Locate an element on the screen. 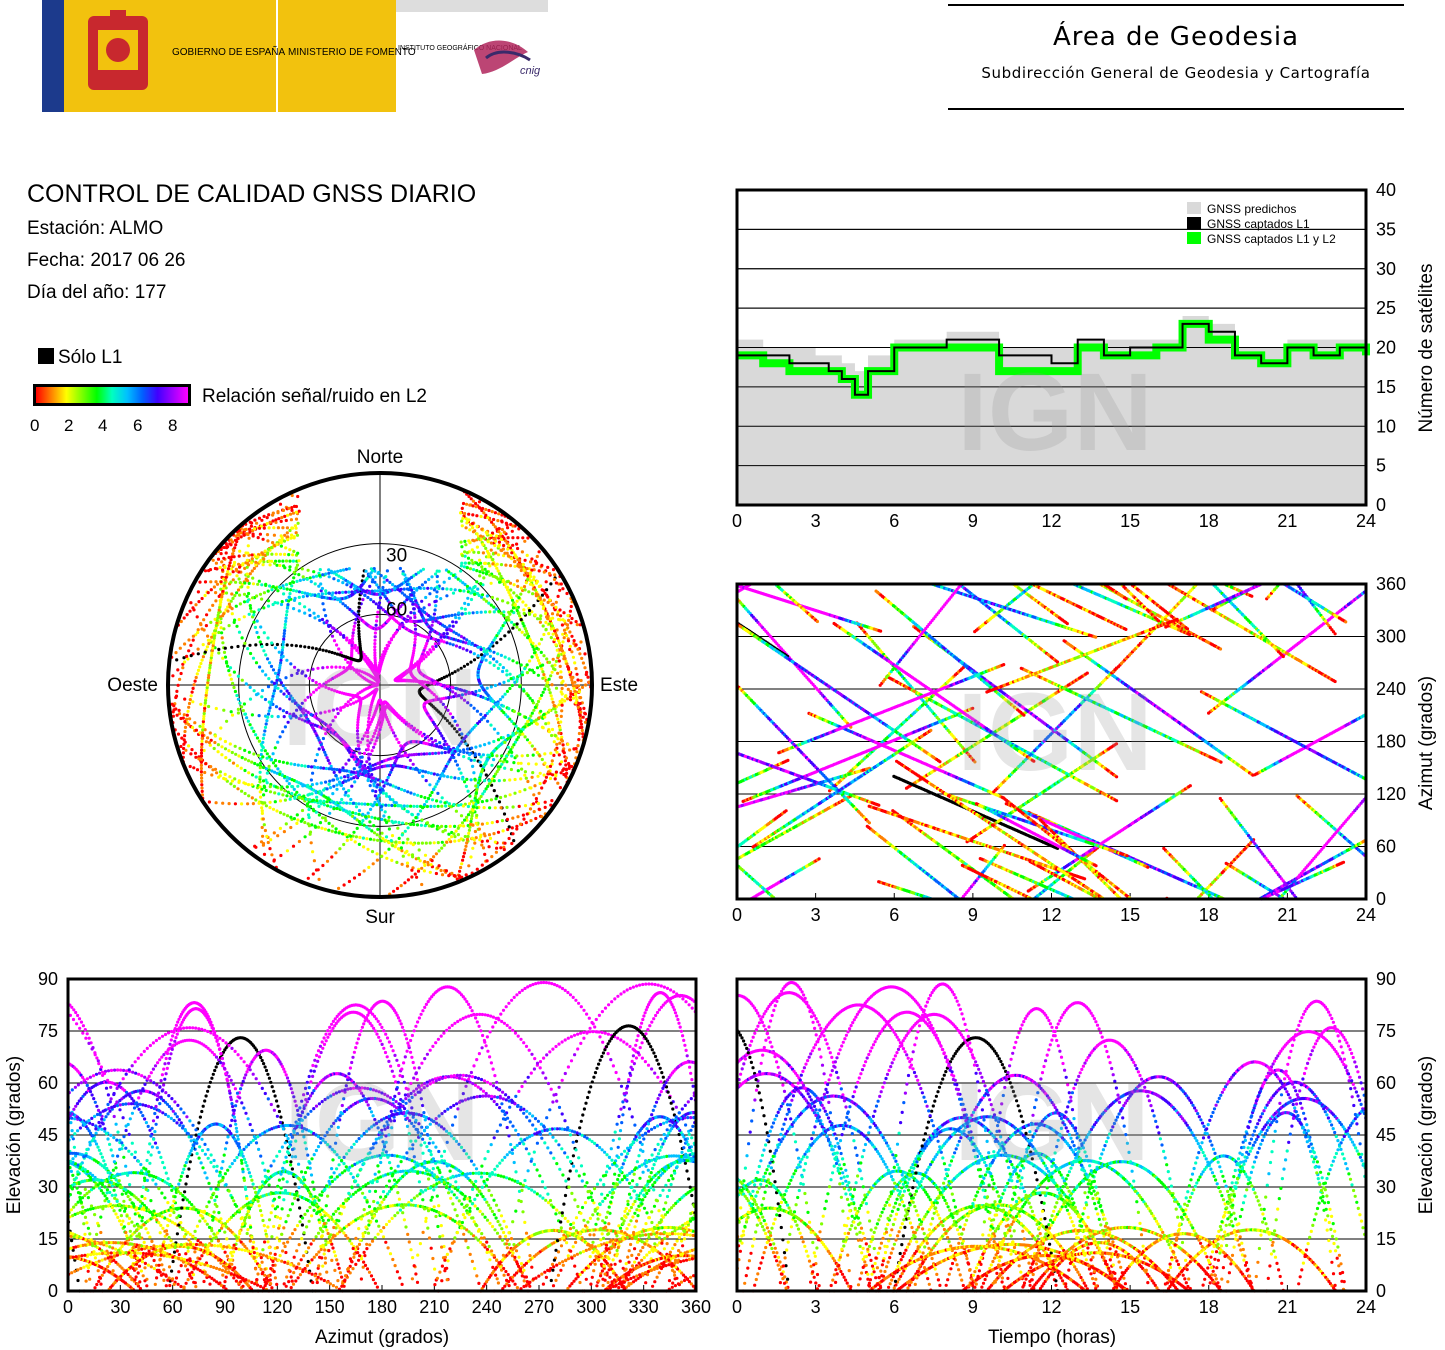 This screenshot has width=1445, height=1350. y-axis-label: Número de satélites is located at coordinates (1426, 348).